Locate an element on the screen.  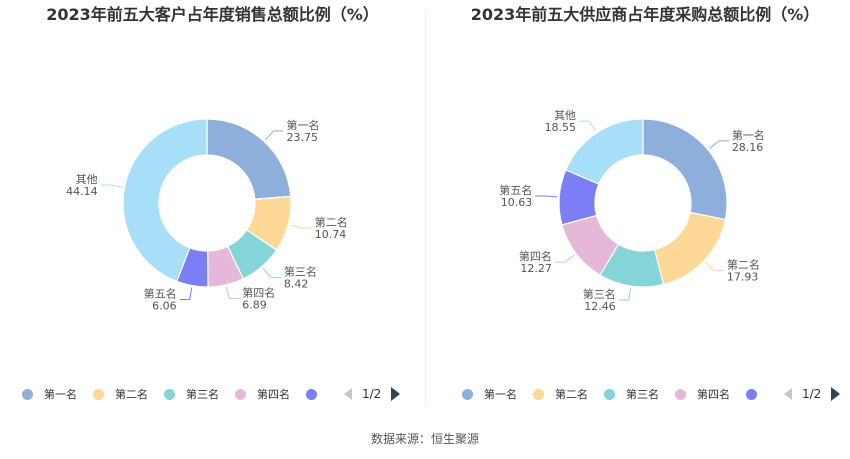
slice-value-other: 44.14 is located at coordinates (82, 191).